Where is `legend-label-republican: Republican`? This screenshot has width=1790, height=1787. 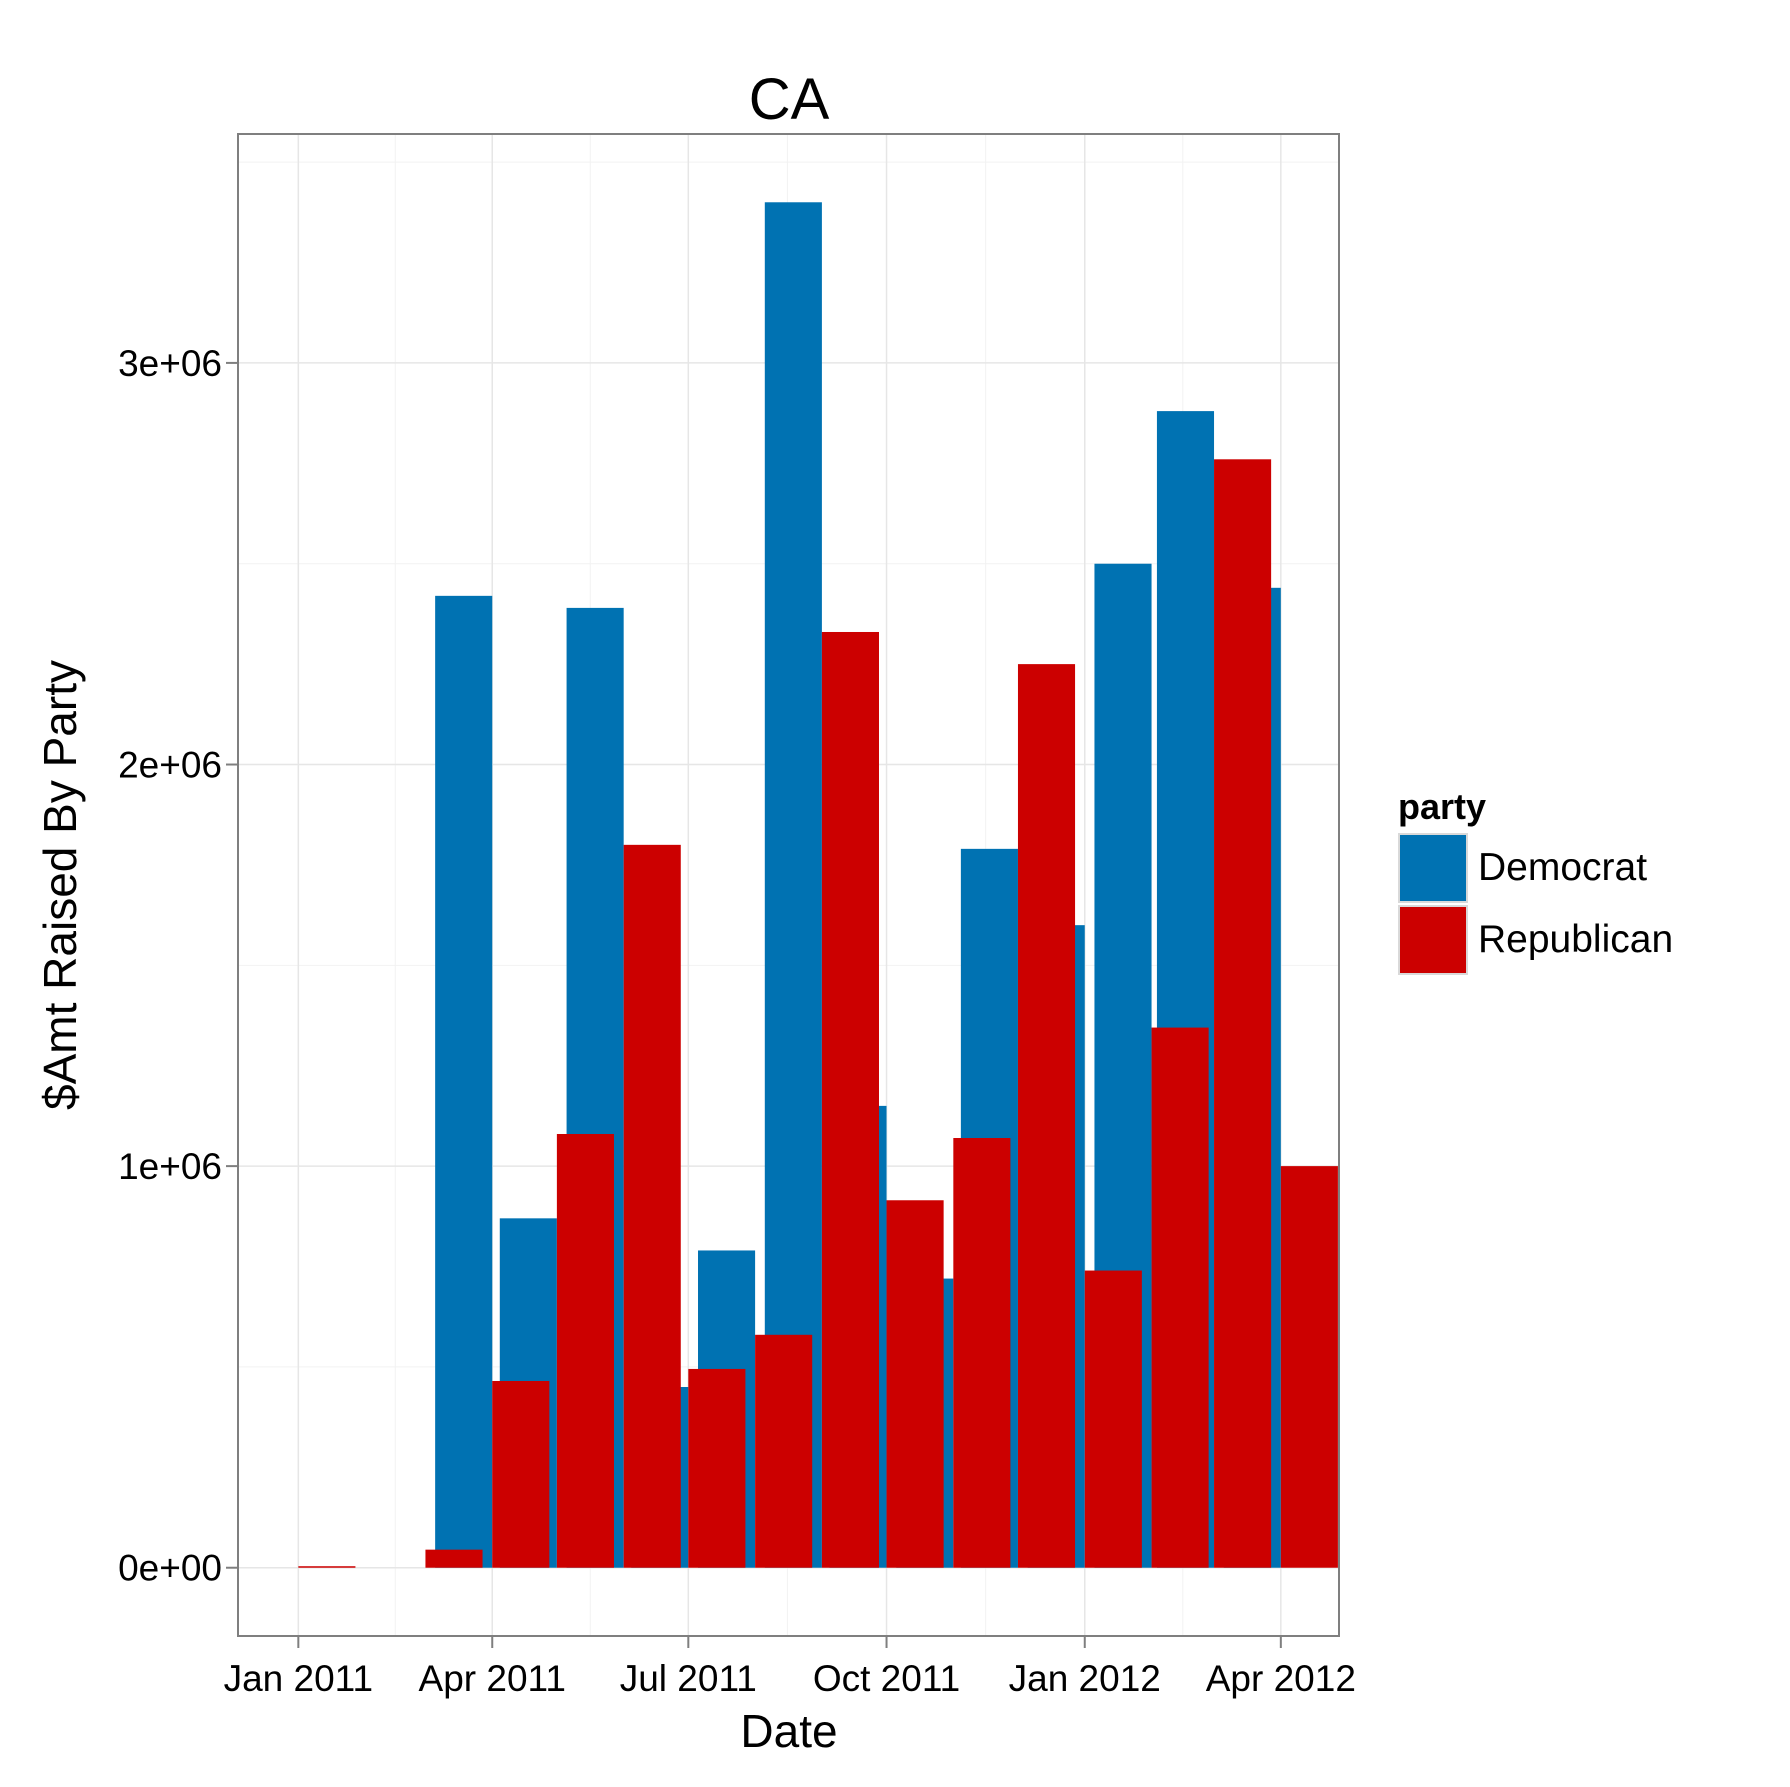 legend-label-republican: Republican is located at coordinates (1576, 939).